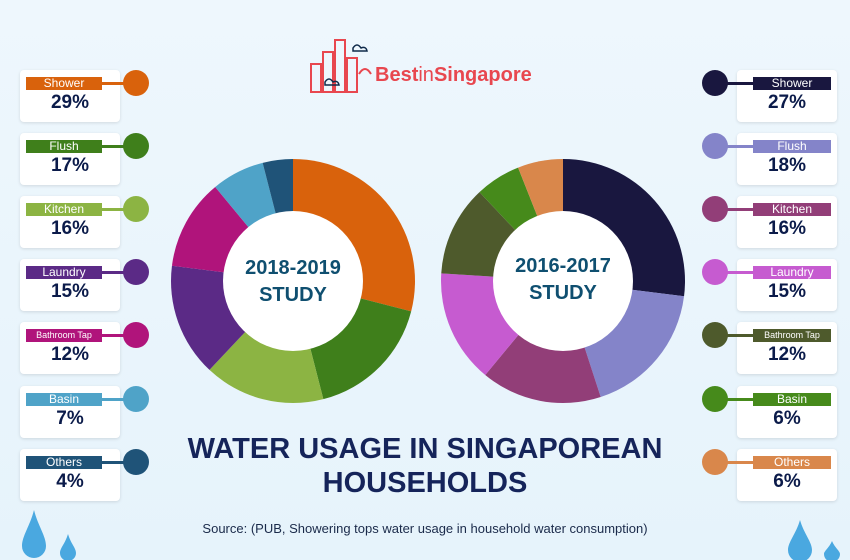 Image resolution: width=850 pixels, height=560 pixels. I want to click on legend-label-left-5: Basin, so click(64, 399).